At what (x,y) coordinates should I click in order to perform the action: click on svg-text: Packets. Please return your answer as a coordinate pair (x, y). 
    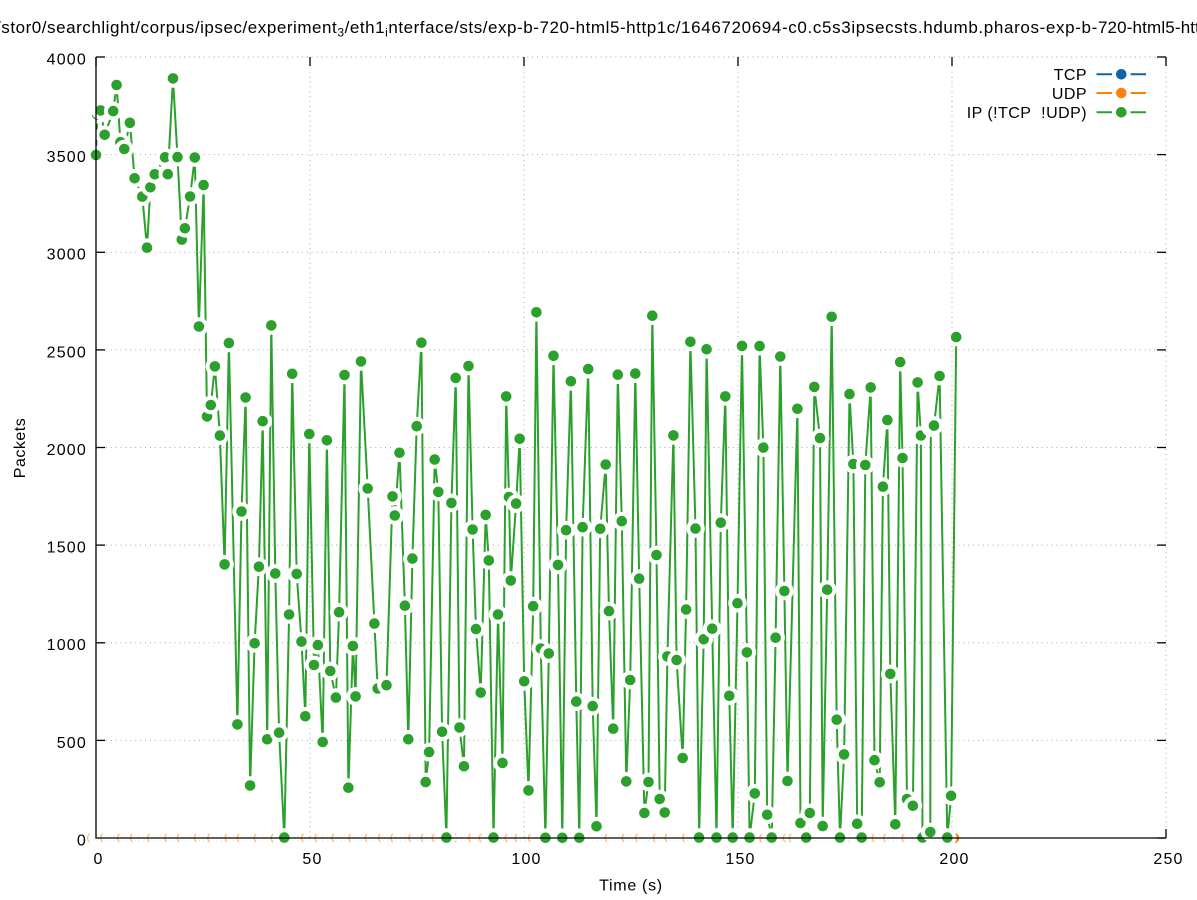
    Looking at the image, I should click on (20, 448).